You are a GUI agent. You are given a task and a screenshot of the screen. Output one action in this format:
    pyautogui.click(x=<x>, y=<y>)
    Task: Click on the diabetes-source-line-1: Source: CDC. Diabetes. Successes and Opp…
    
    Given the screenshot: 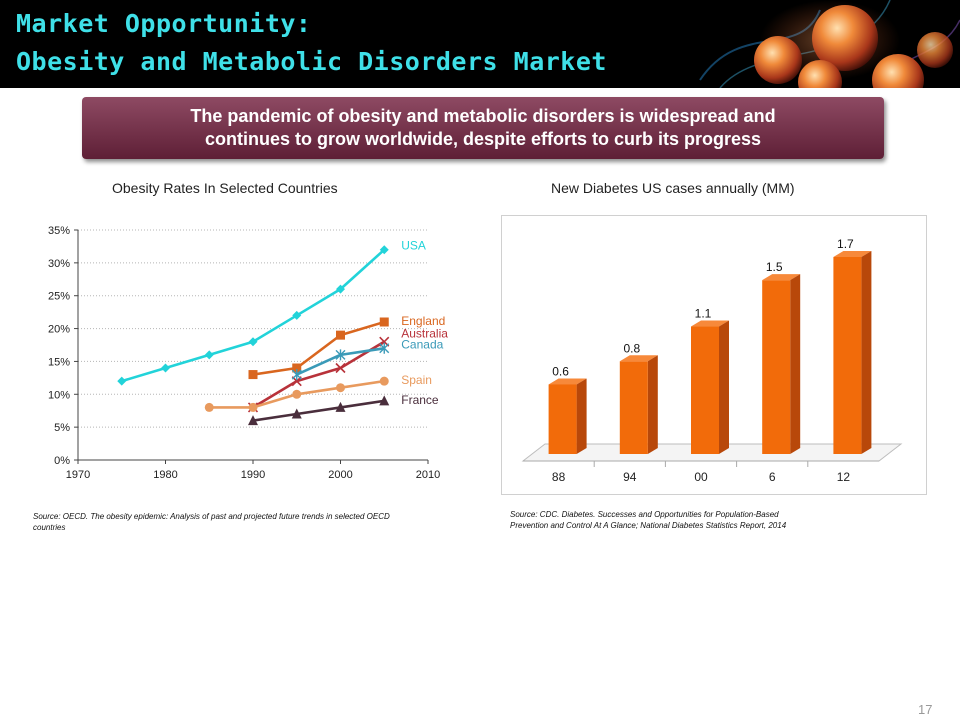 What is the action you would take?
    pyautogui.click(x=644, y=514)
    